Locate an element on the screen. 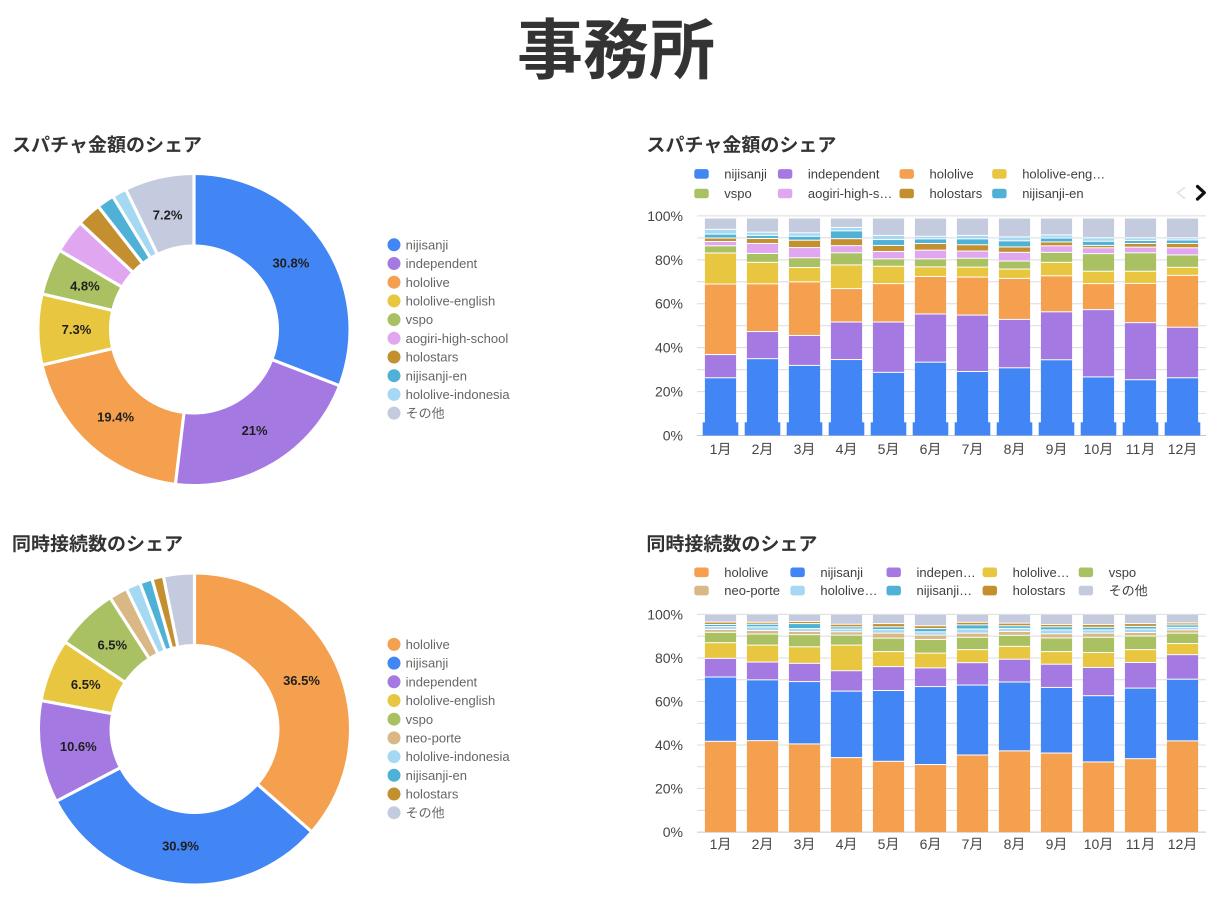  svg-text: 7.2% is located at coordinates (168, 215).